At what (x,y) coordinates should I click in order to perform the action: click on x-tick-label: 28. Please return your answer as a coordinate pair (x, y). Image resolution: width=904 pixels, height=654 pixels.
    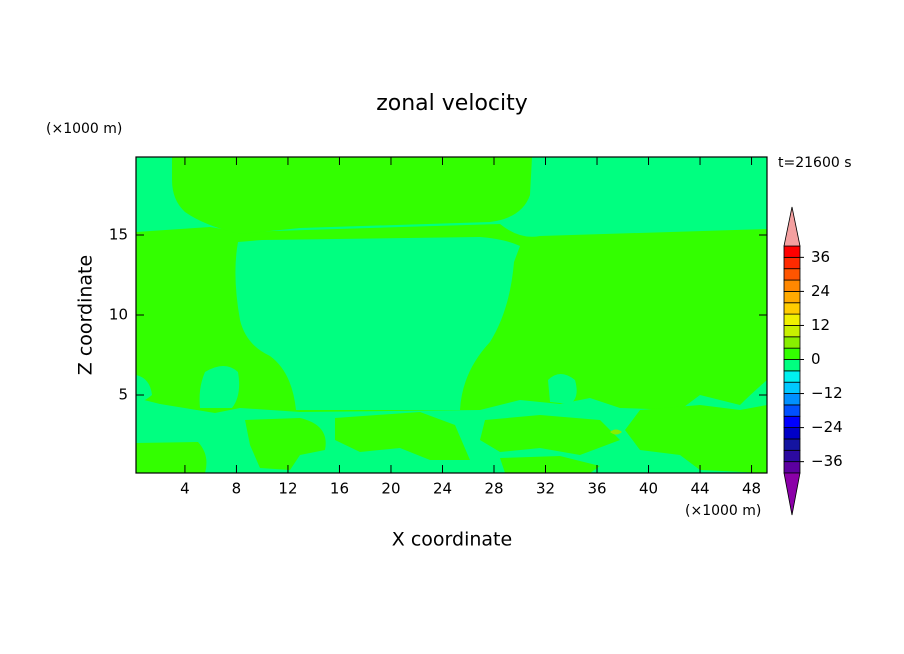
    Looking at the image, I should click on (493, 489).